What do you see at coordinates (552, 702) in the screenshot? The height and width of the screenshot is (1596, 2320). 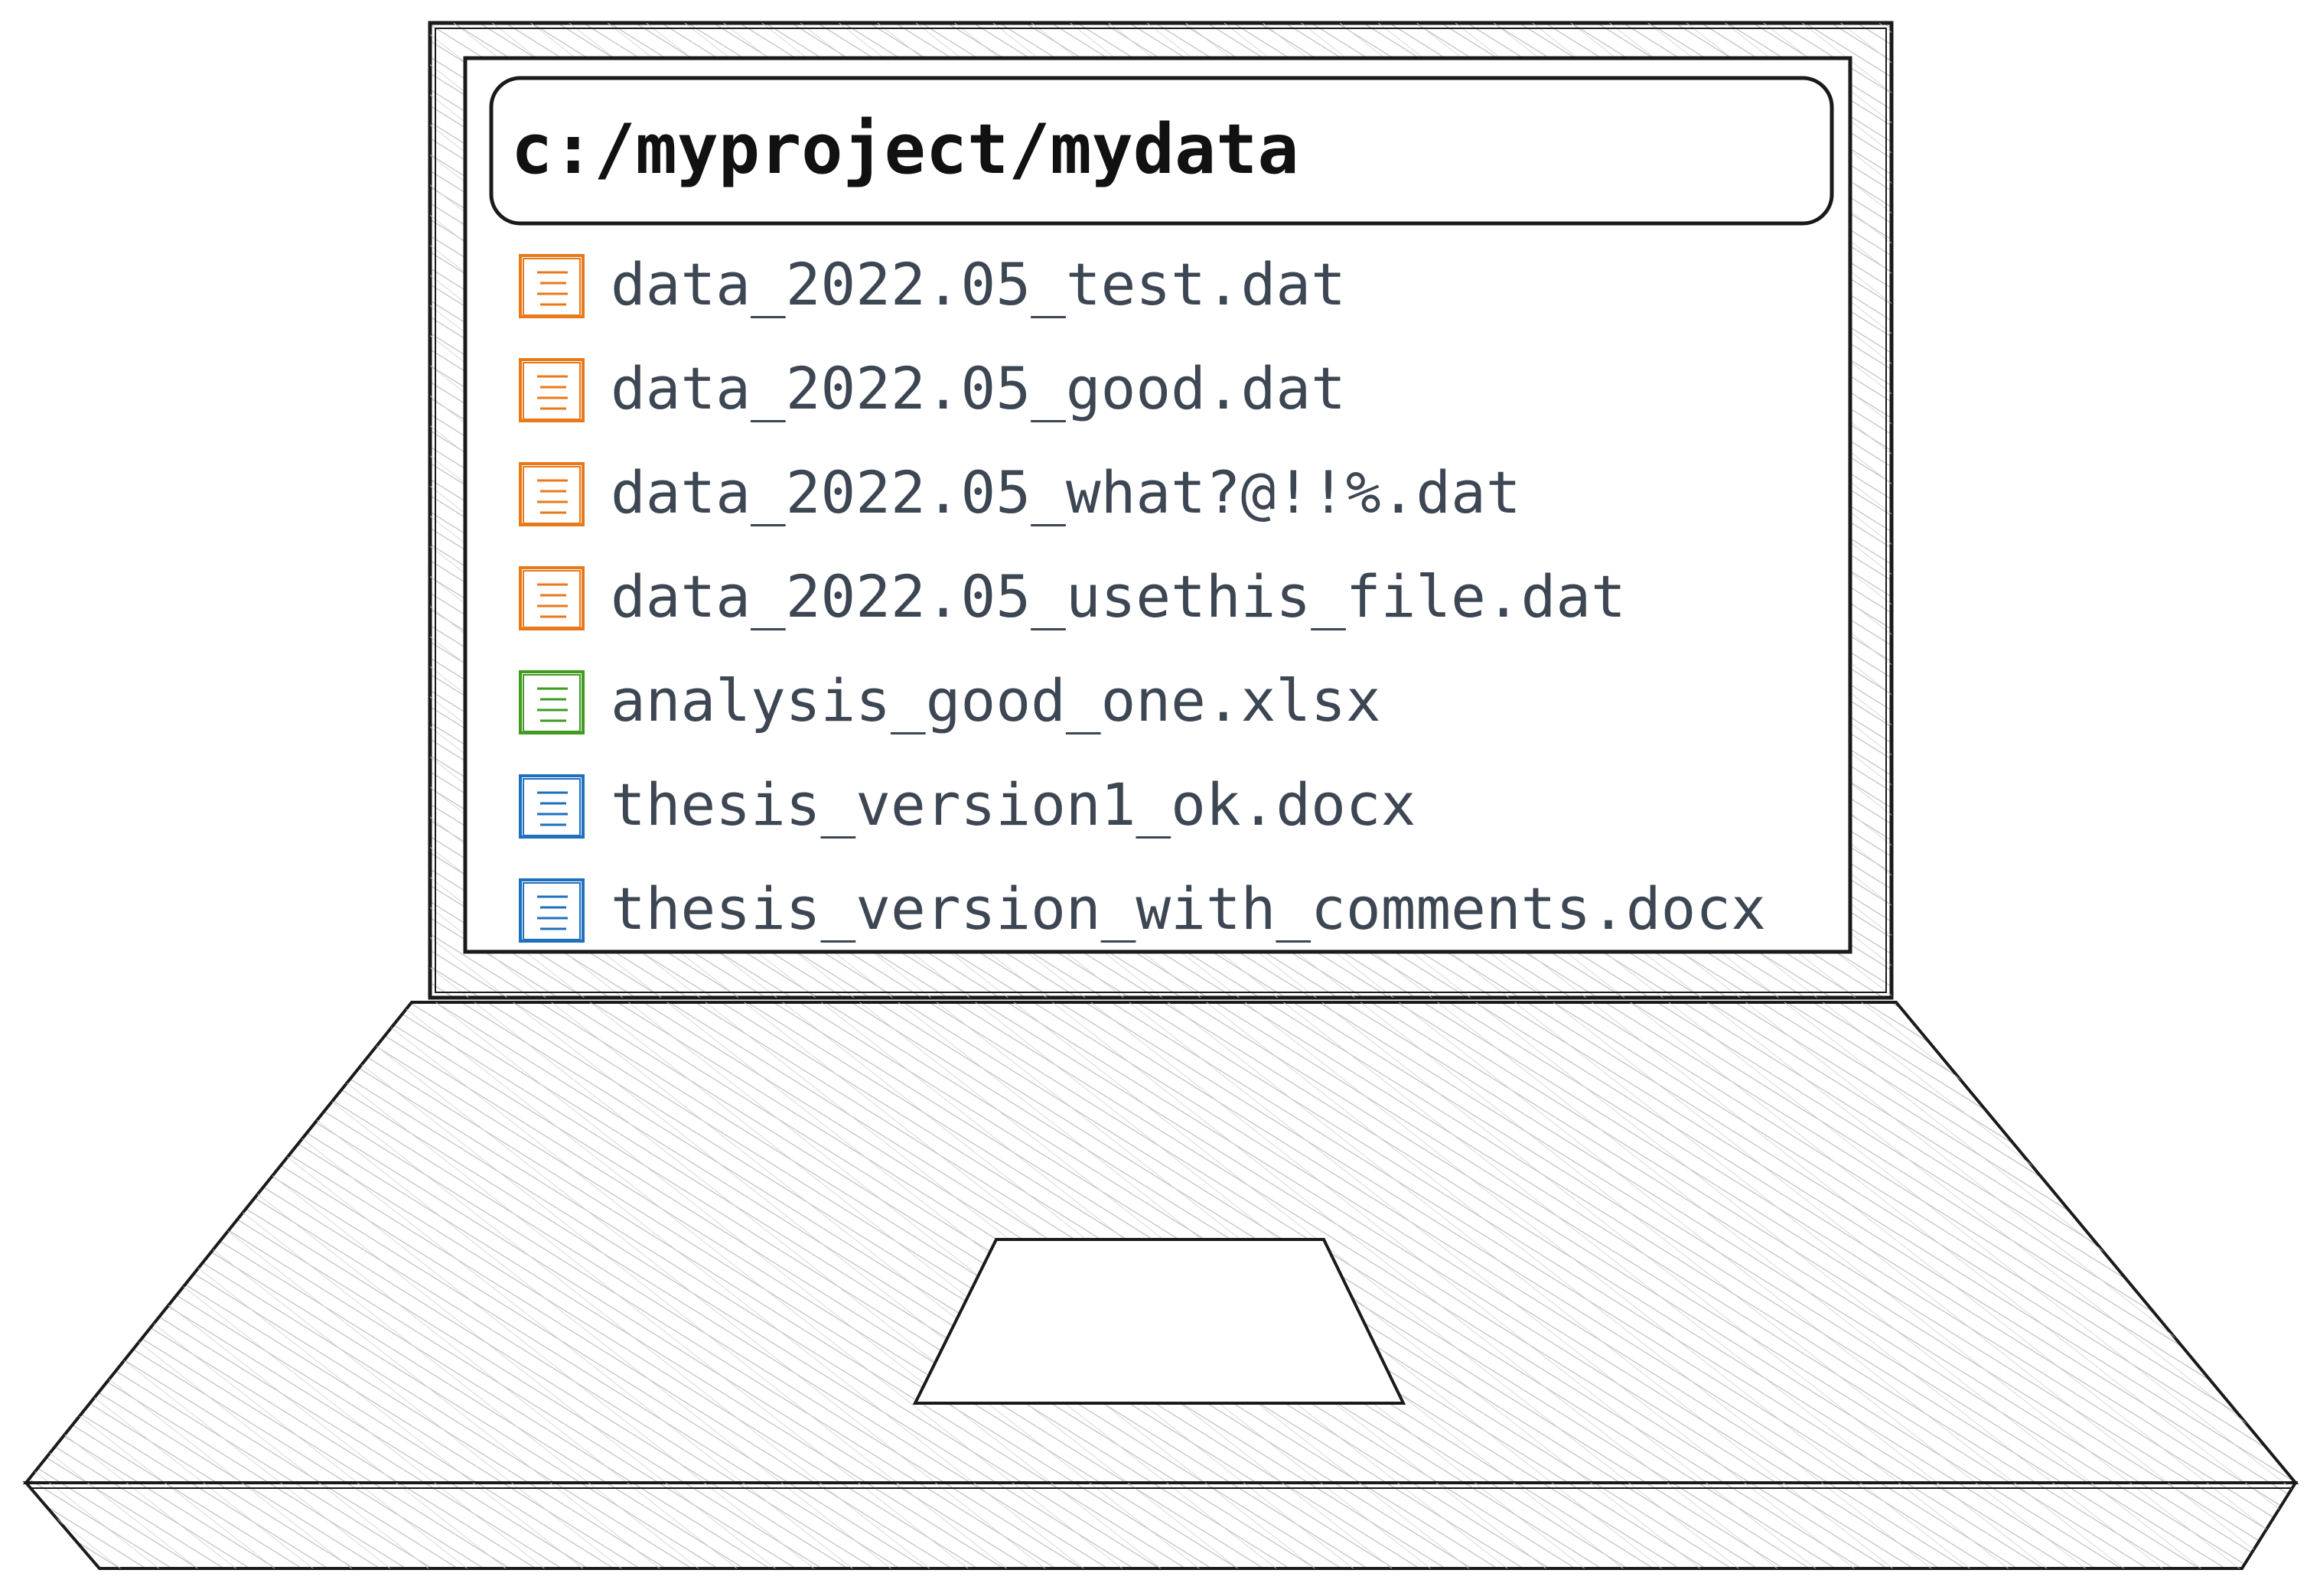 I see `spreadsheet-file-icon` at bounding box center [552, 702].